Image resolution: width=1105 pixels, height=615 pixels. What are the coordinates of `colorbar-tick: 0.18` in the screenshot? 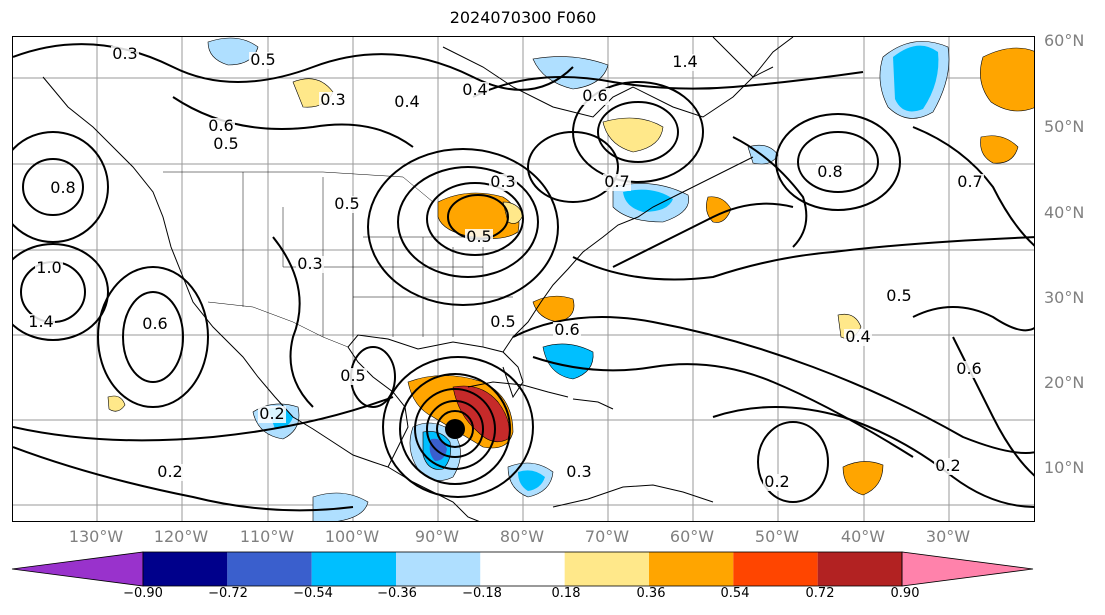 It's located at (566, 593).